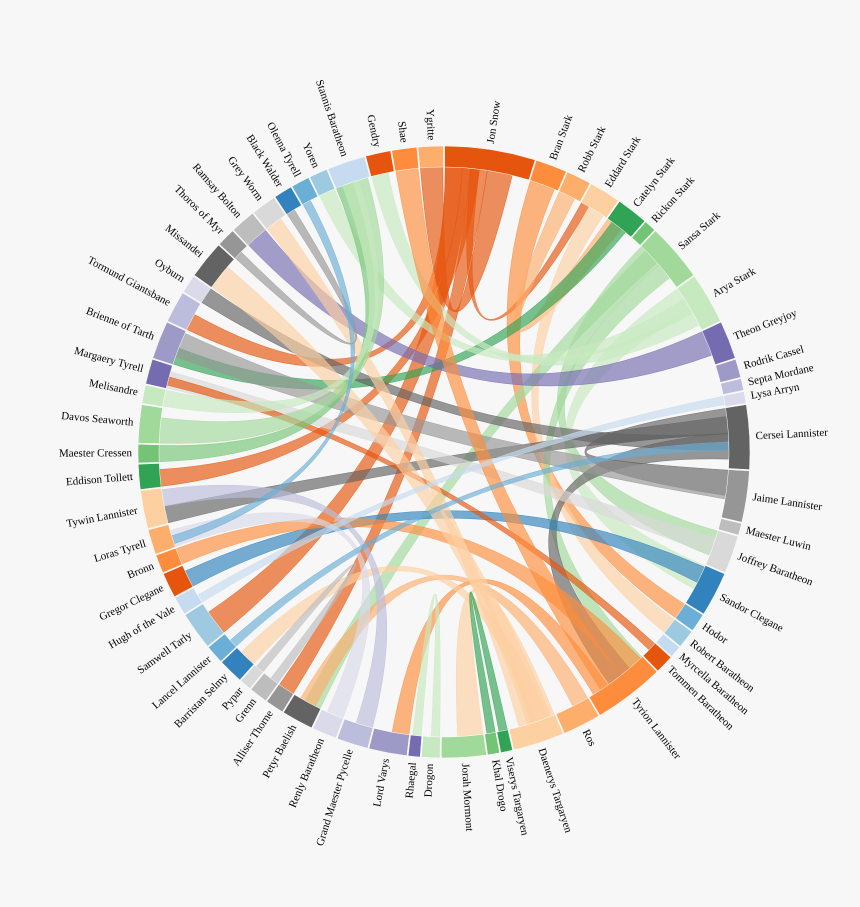  What do you see at coordinates (791, 435) in the screenshot?
I see `node-label: Cersei Lannister` at bounding box center [791, 435].